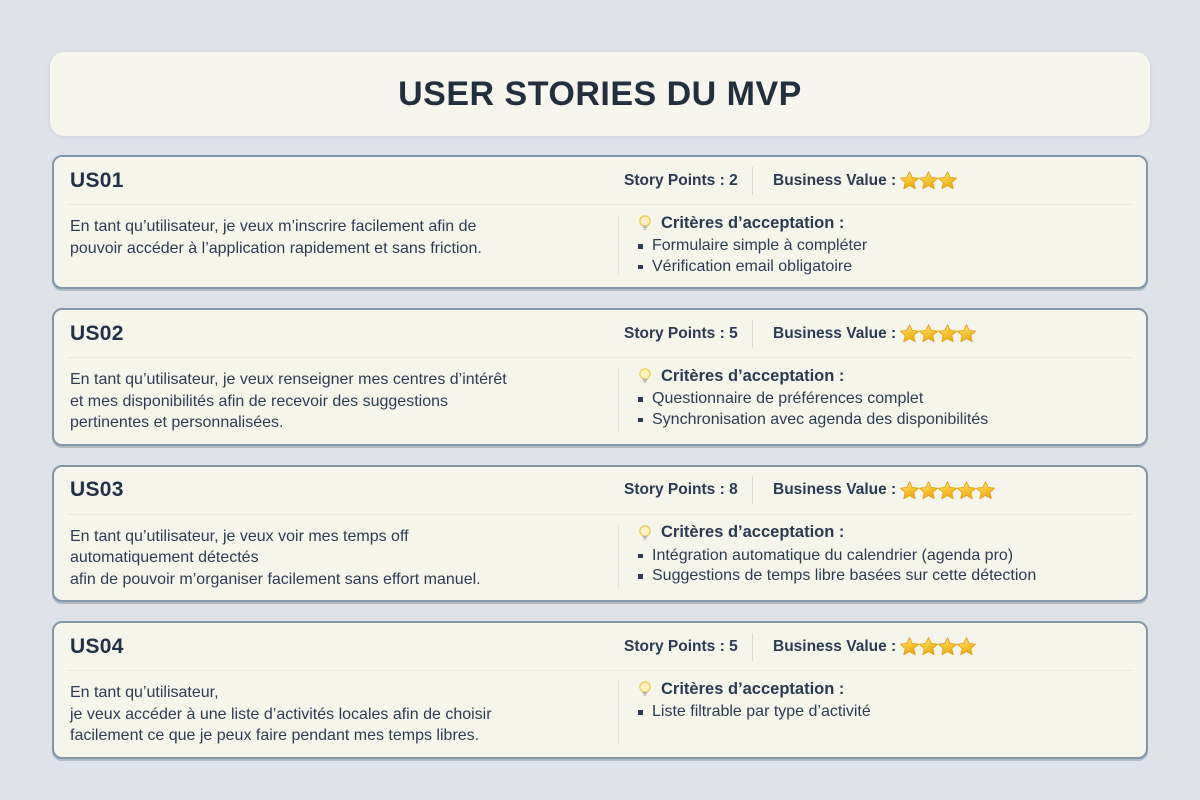 The width and height of the screenshot is (1200, 800). Describe the element at coordinates (600, 180) in the screenshot. I see `card-header: US01 Story Points : 2 Business Value :` at that location.